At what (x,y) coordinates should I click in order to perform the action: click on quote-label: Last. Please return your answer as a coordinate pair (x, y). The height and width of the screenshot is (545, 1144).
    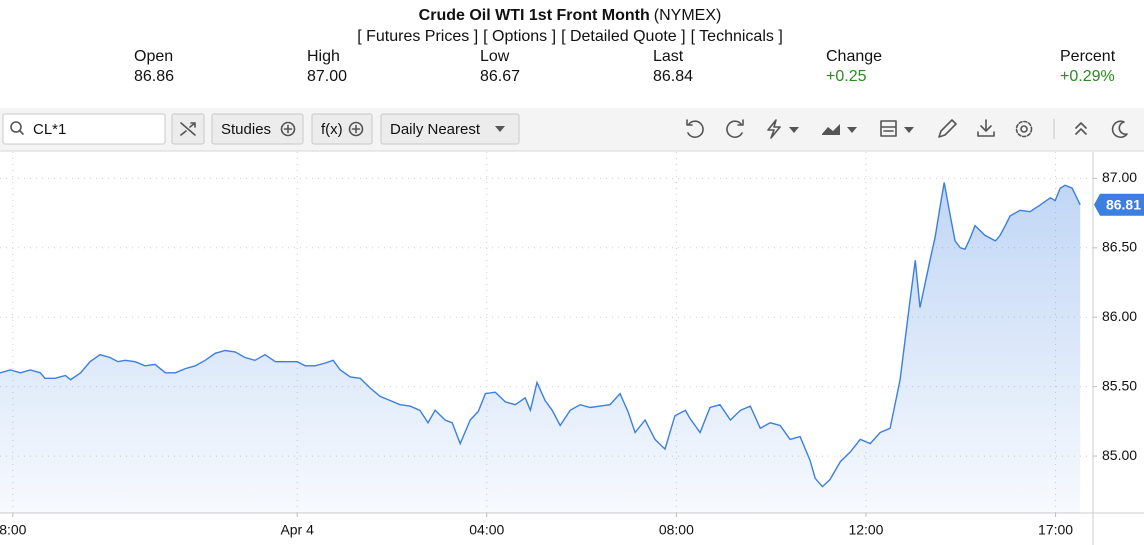
    Looking at the image, I should click on (668, 56).